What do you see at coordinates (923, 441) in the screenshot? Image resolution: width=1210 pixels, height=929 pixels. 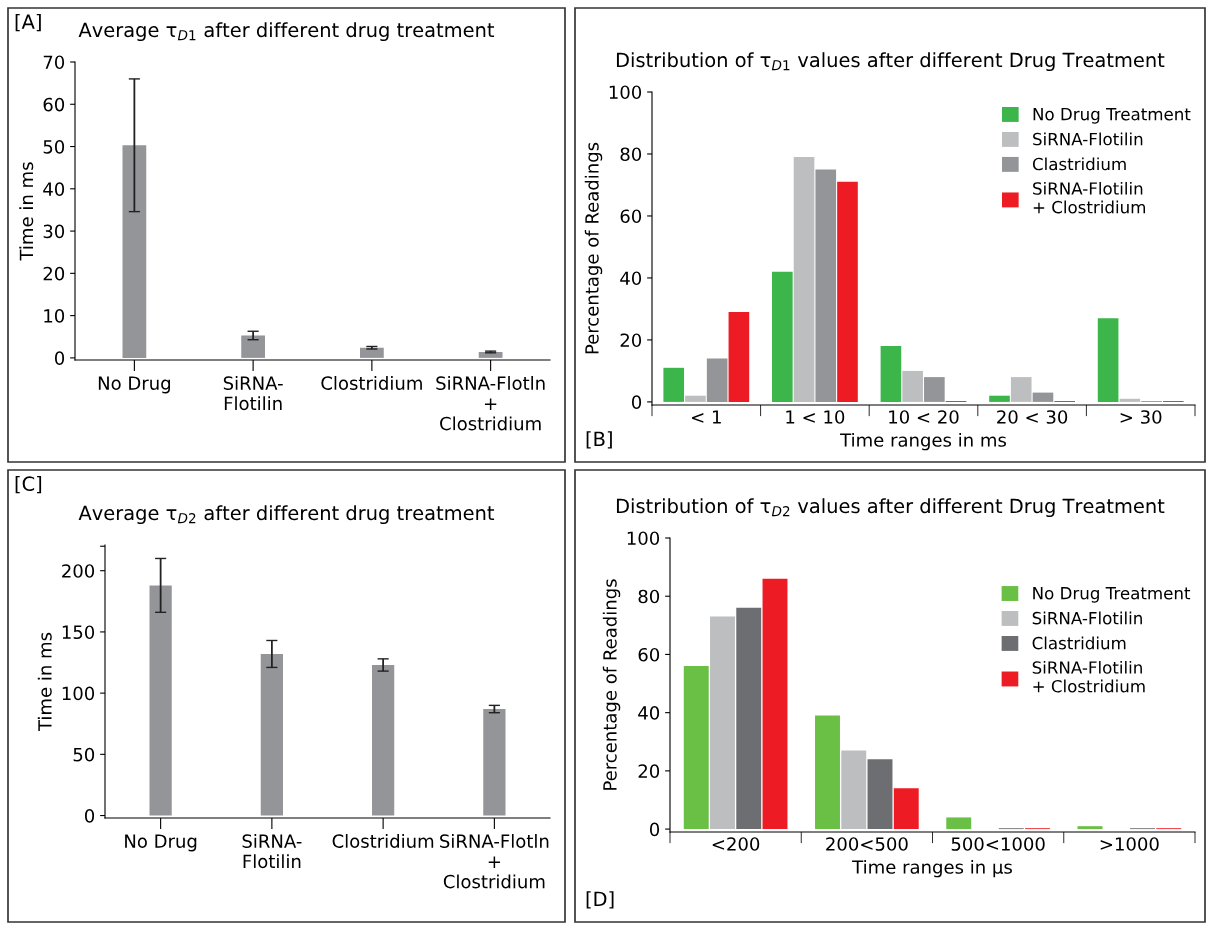 I see `x-axis-title: Time ranges in ms` at bounding box center [923, 441].